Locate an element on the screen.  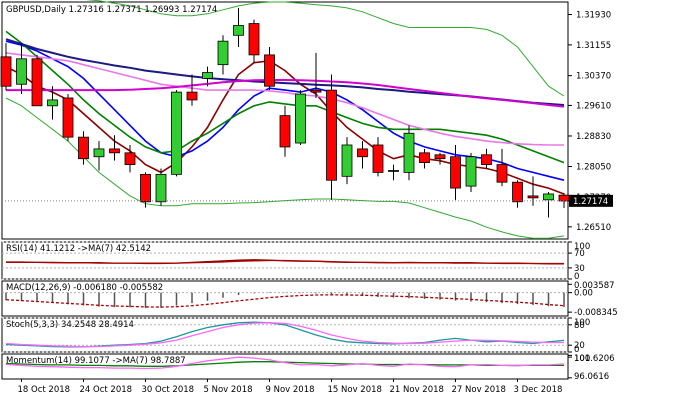
price-tick-label: 1.31930 is located at coordinates (593, 16).